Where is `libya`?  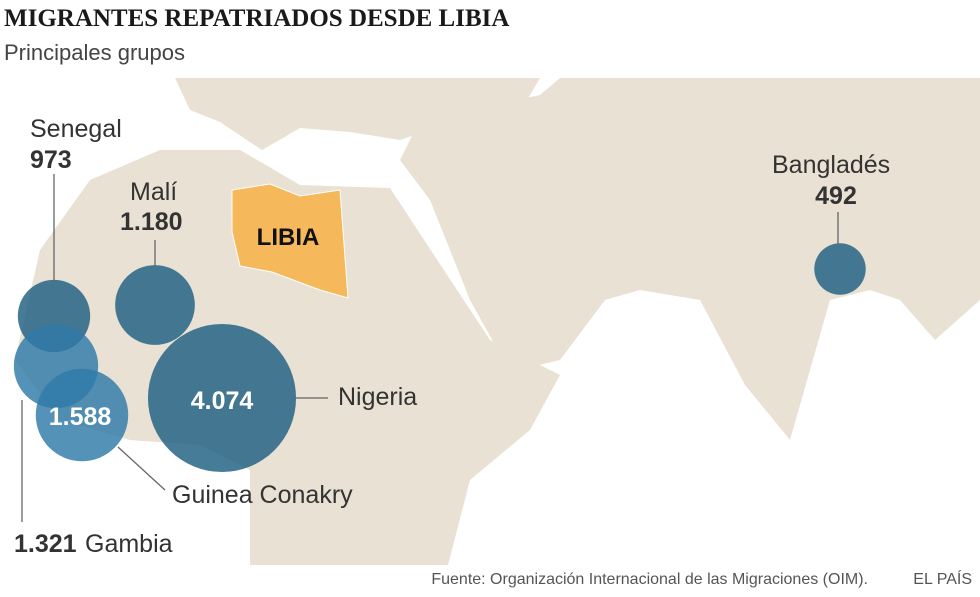 libya is located at coordinates (290, 241).